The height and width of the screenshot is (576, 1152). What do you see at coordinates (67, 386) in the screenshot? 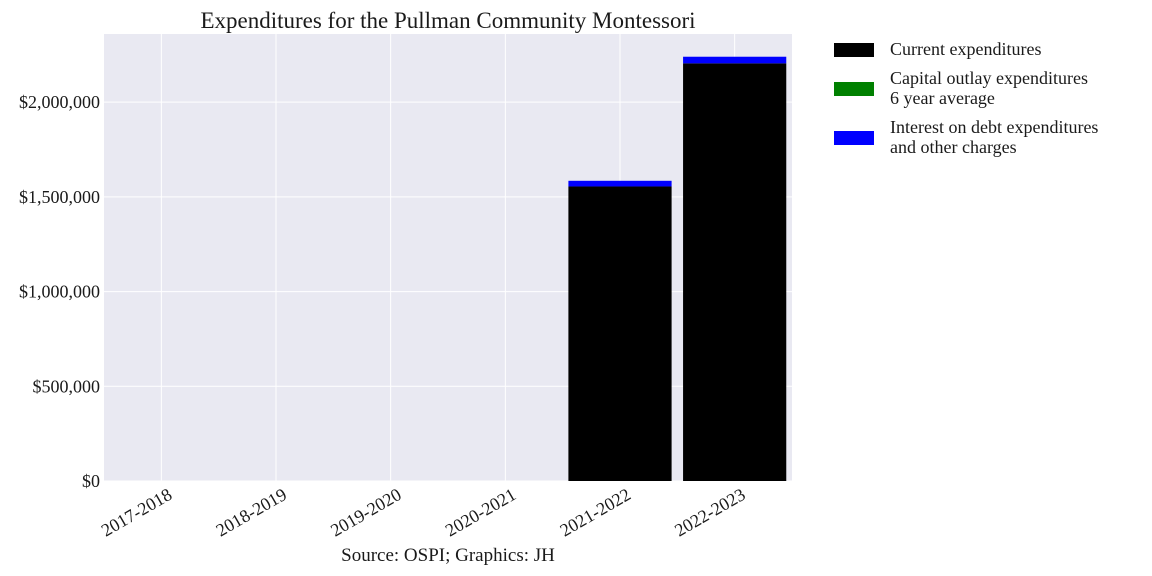
I see `y-tick-label: $500,000` at bounding box center [67, 386].